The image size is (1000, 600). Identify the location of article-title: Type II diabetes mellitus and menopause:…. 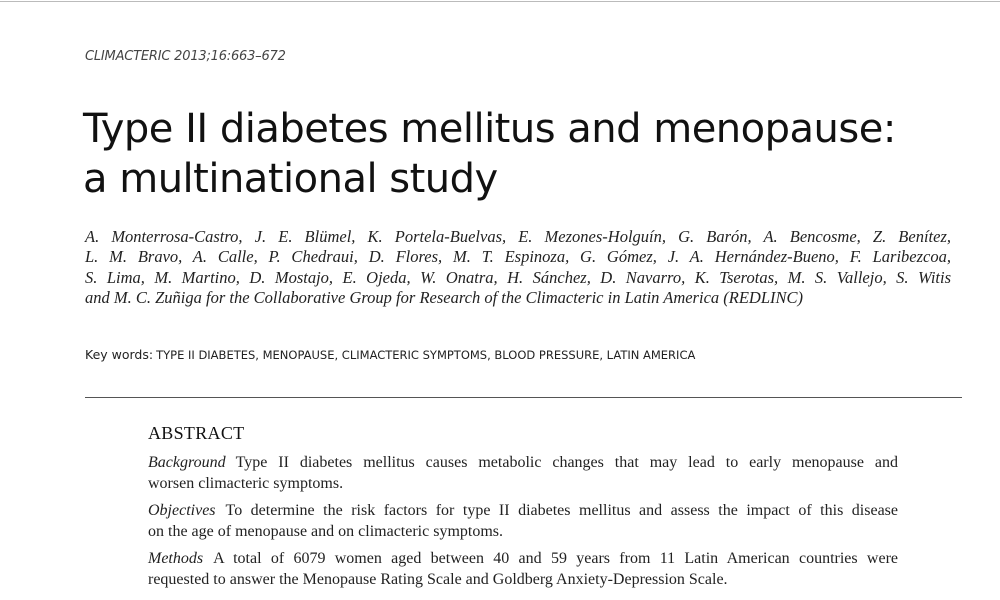
(489, 154).